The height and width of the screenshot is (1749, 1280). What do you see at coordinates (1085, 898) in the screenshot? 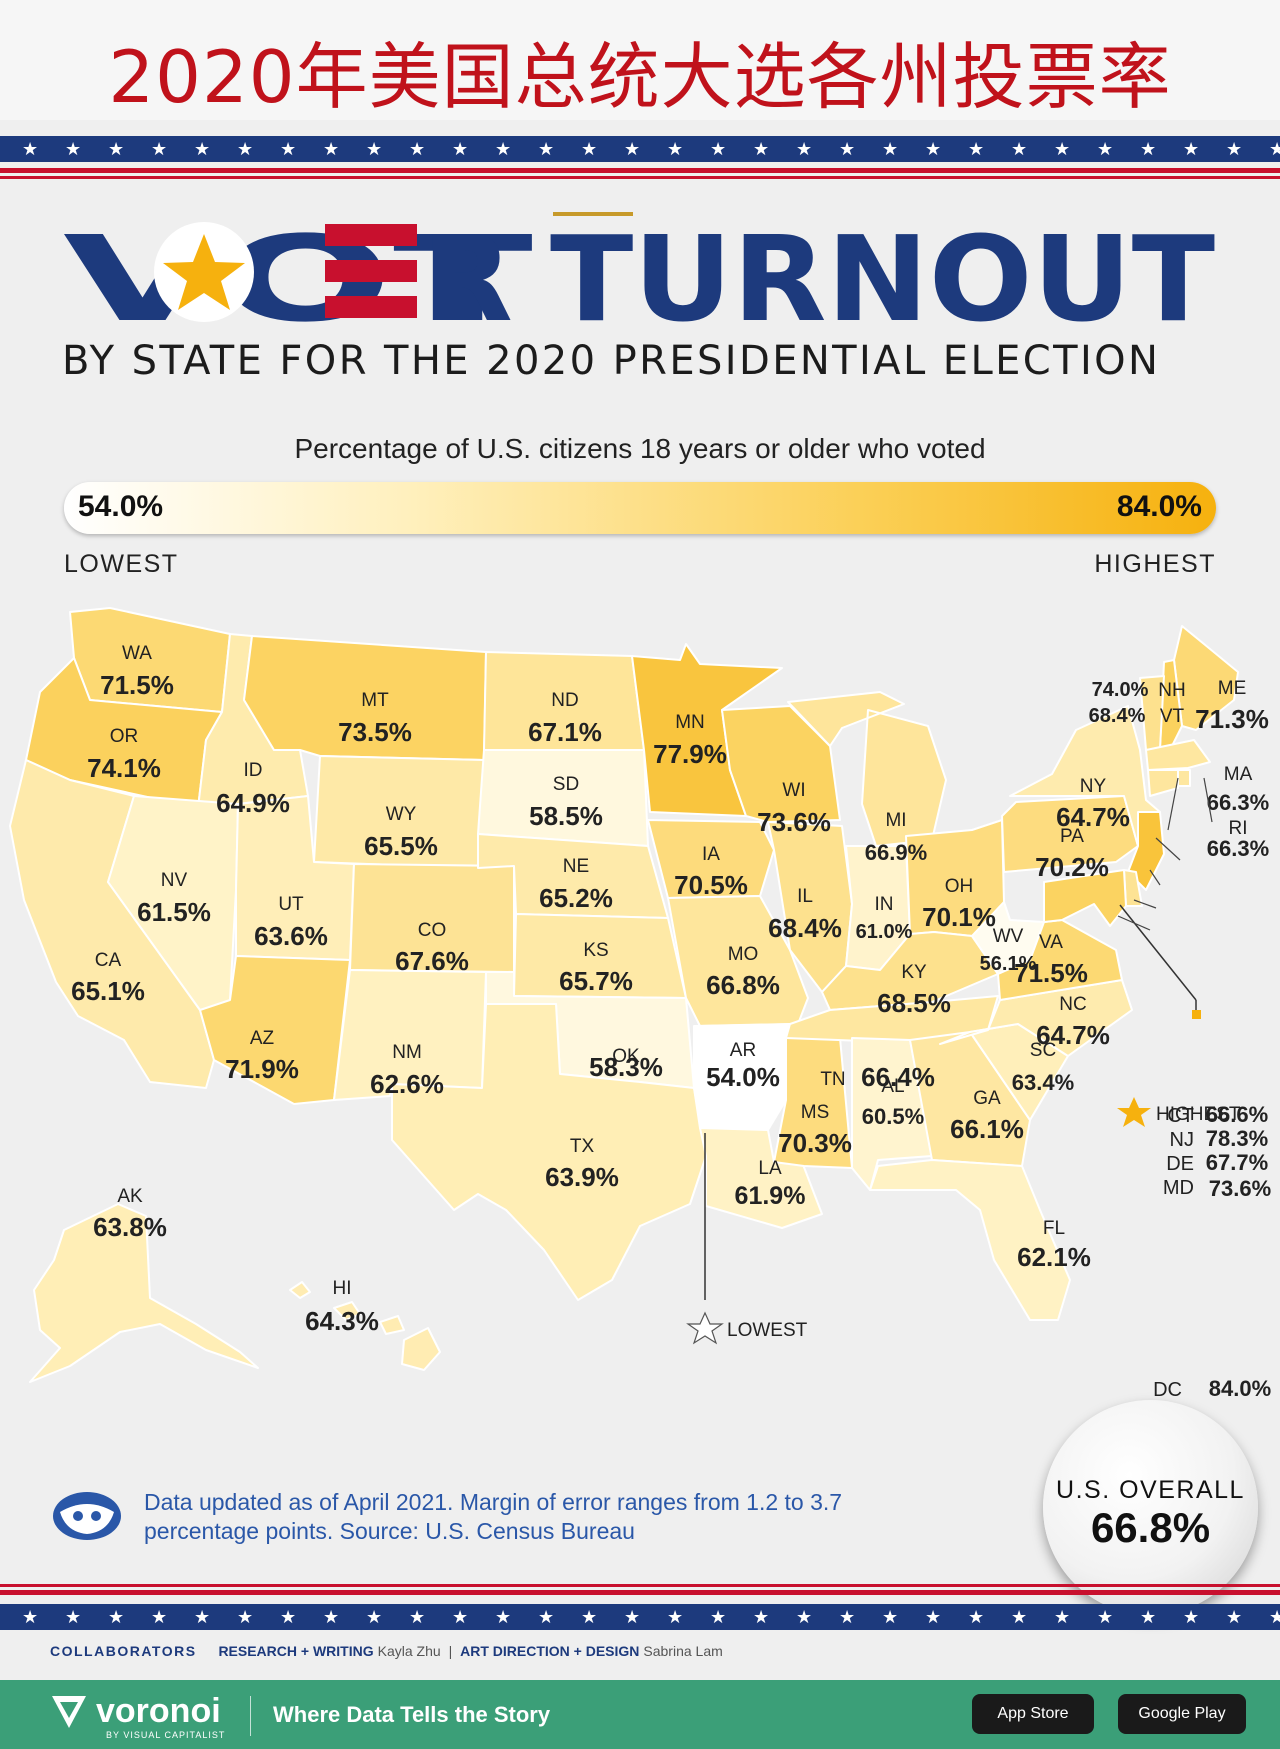
I see `state-MD` at bounding box center [1085, 898].